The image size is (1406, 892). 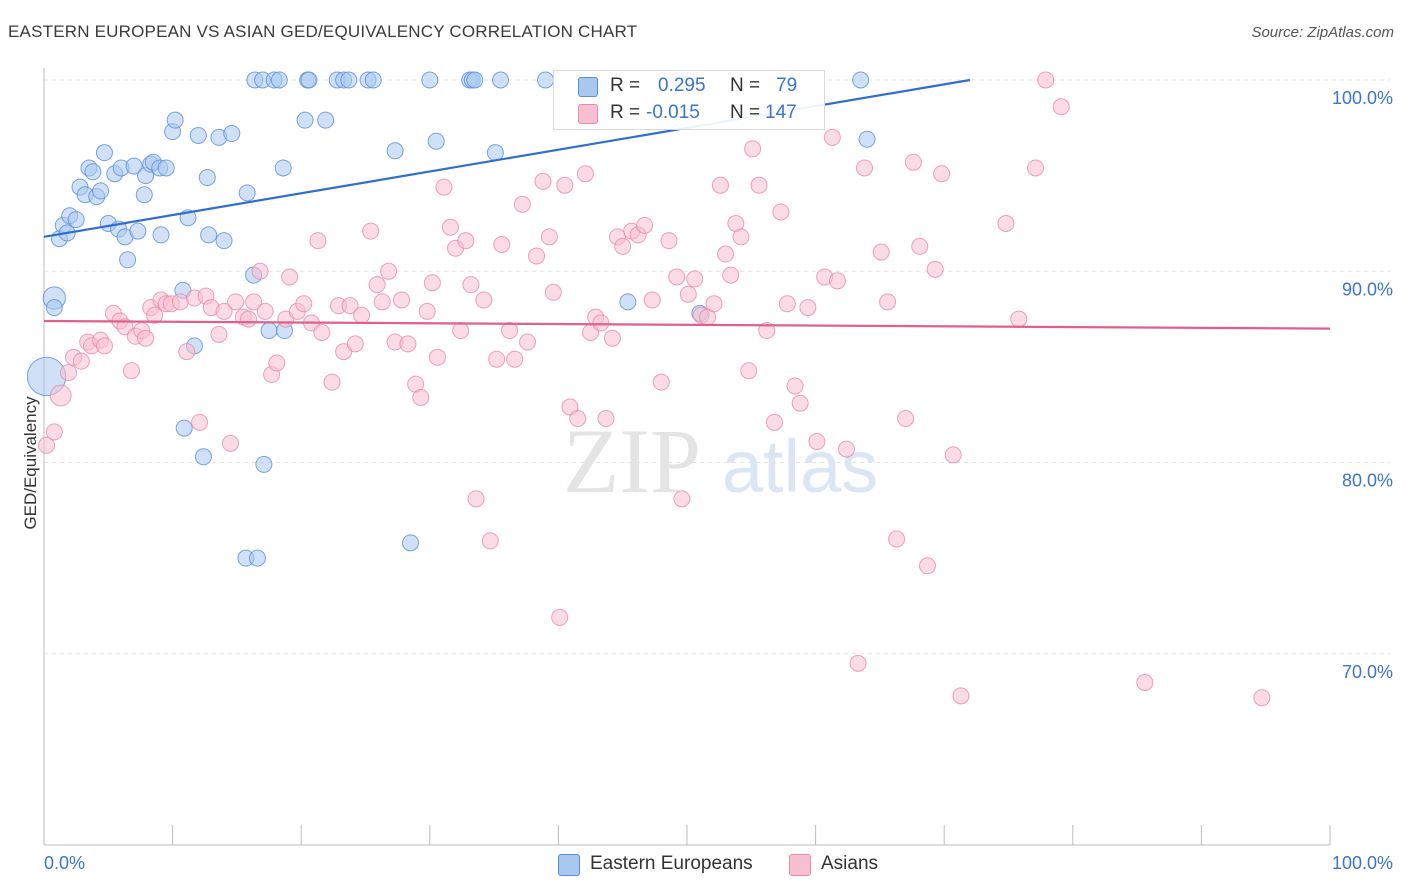 What do you see at coordinates (64, 863) in the screenshot?
I see `x-tick-label: 0.0%` at bounding box center [64, 863].